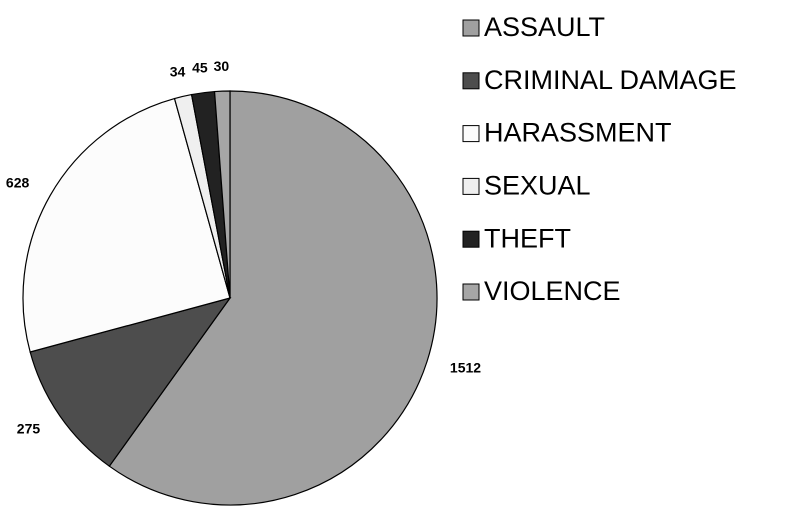 This screenshot has height=507, width=810. I want to click on legend-label: VIOLENCE, so click(552, 291).